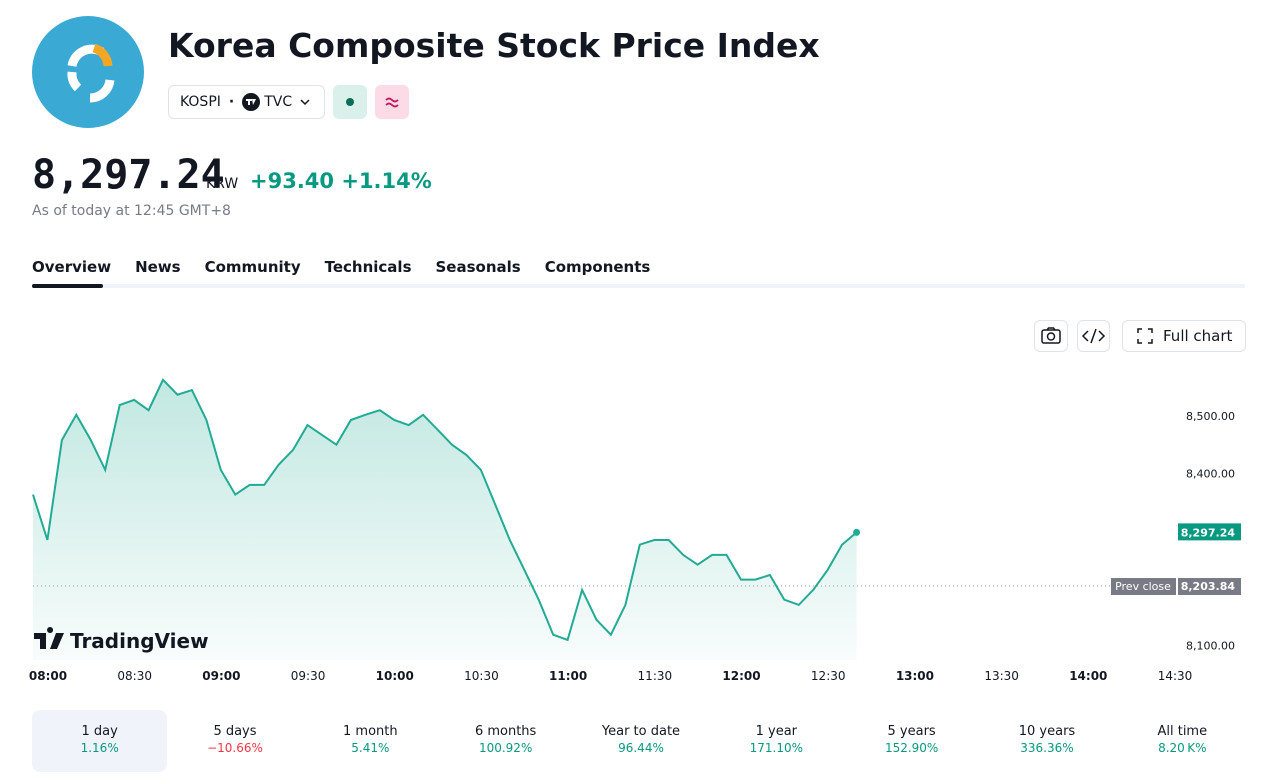 The width and height of the screenshot is (1278, 784). I want to click on full-chart-label: Full chart, so click(1198, 336).